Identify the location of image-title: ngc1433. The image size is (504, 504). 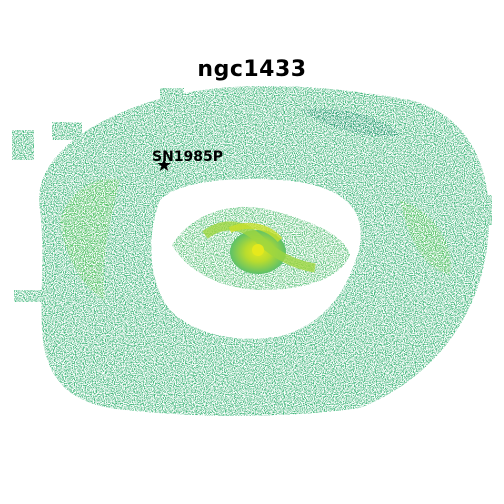
(252, 69).